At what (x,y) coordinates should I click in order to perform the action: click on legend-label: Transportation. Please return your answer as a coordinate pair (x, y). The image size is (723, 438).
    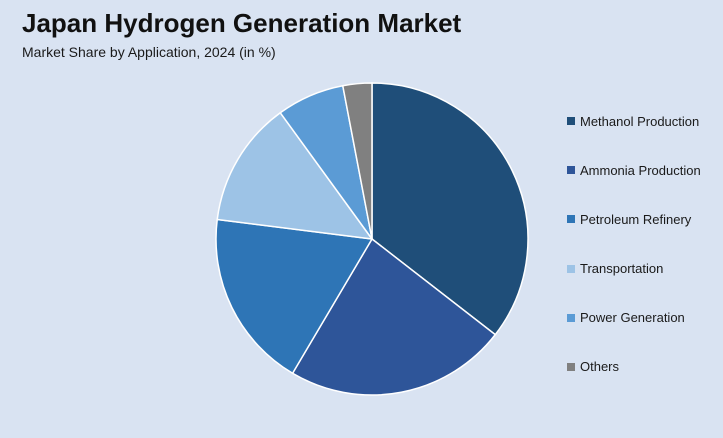
    Looking at the image, I should click on (622, 269).